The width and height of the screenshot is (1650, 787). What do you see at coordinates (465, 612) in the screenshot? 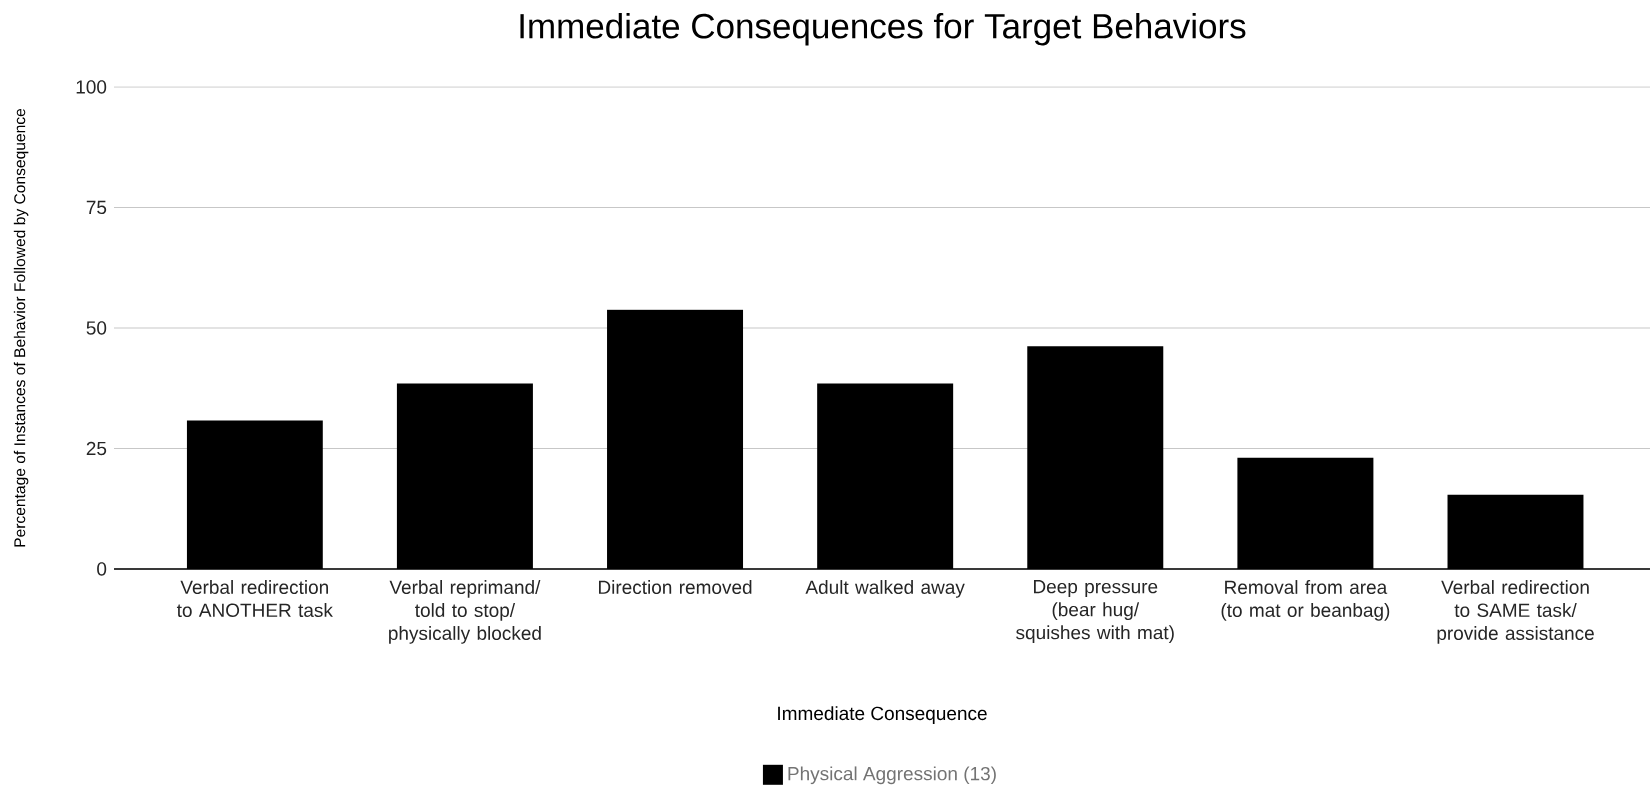
I see `x-tick-label: Verbal reprimand/ told to stop/ physically blocked` at bounding box center [465, 612].